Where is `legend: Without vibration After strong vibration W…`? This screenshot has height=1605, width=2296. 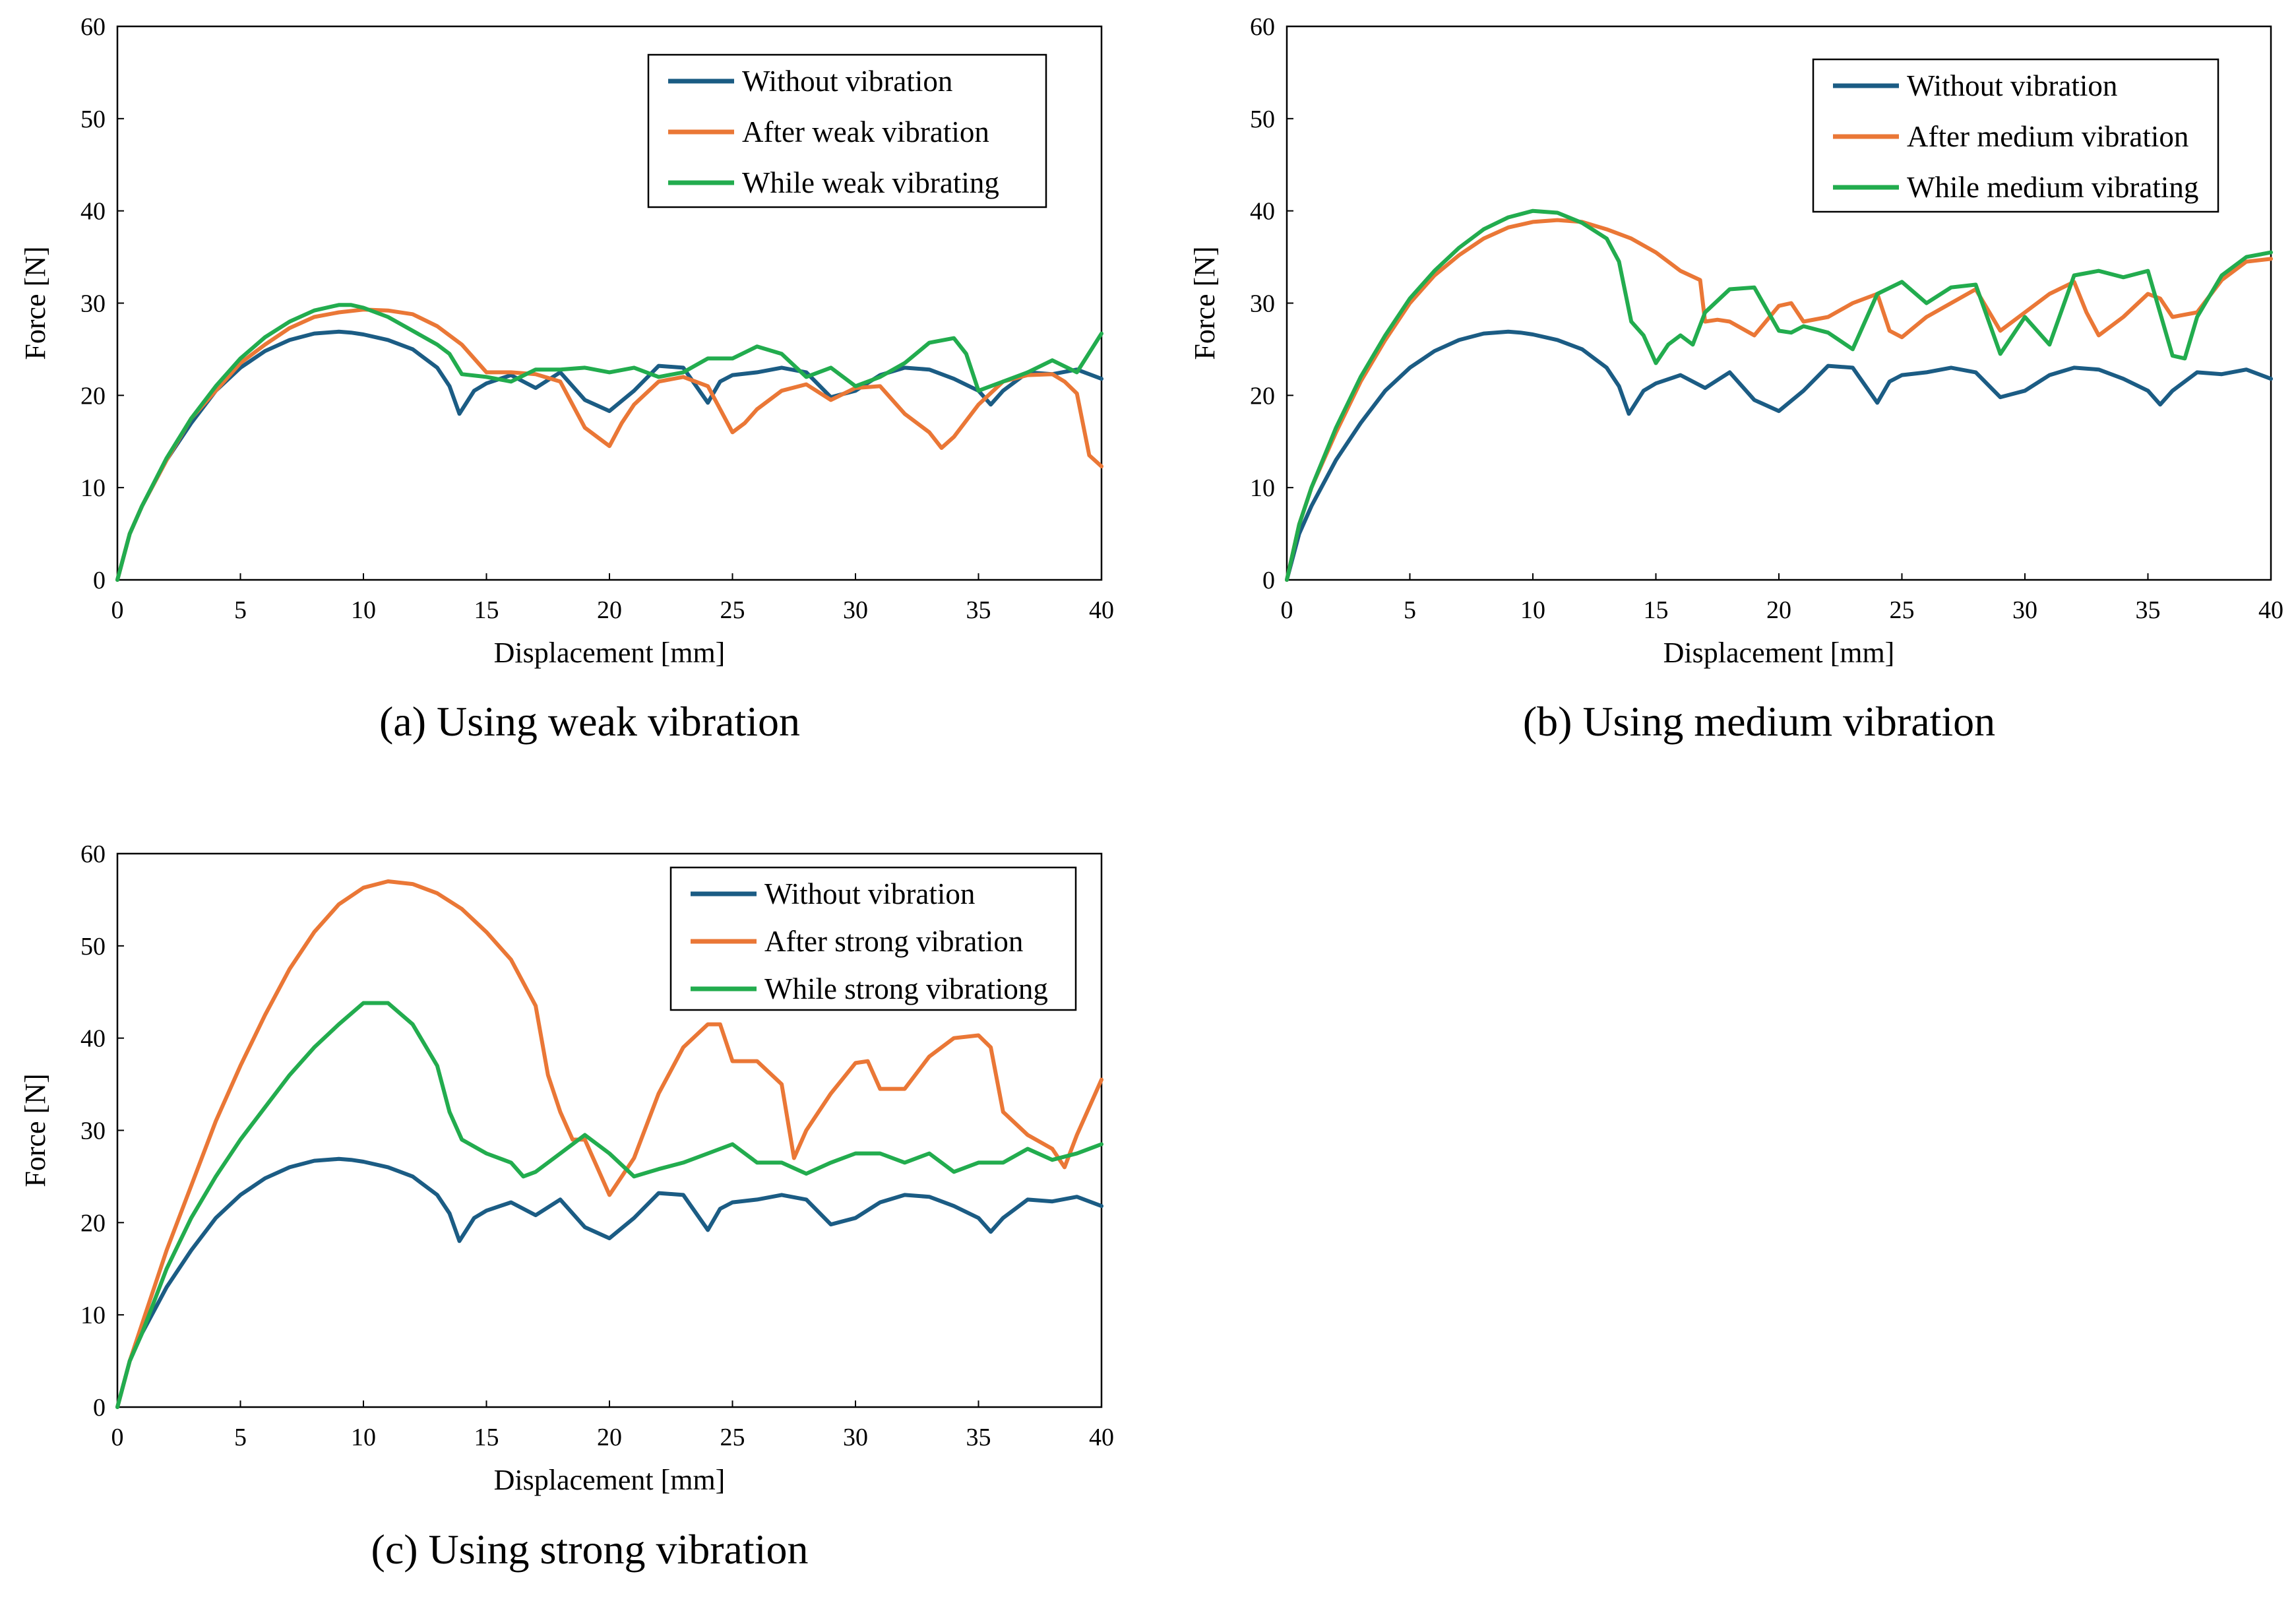 legend: Without vibration After strong vibration W… is located at coordinates (873, 938).